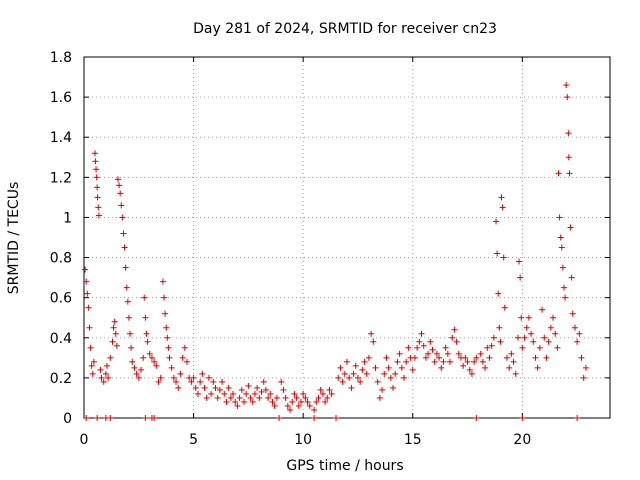  I want to click on y-tick-labels: 0 0.2 0.4 0.6 0.8 1 1.2 1.4 1.6 1.8, so click(61, 238).